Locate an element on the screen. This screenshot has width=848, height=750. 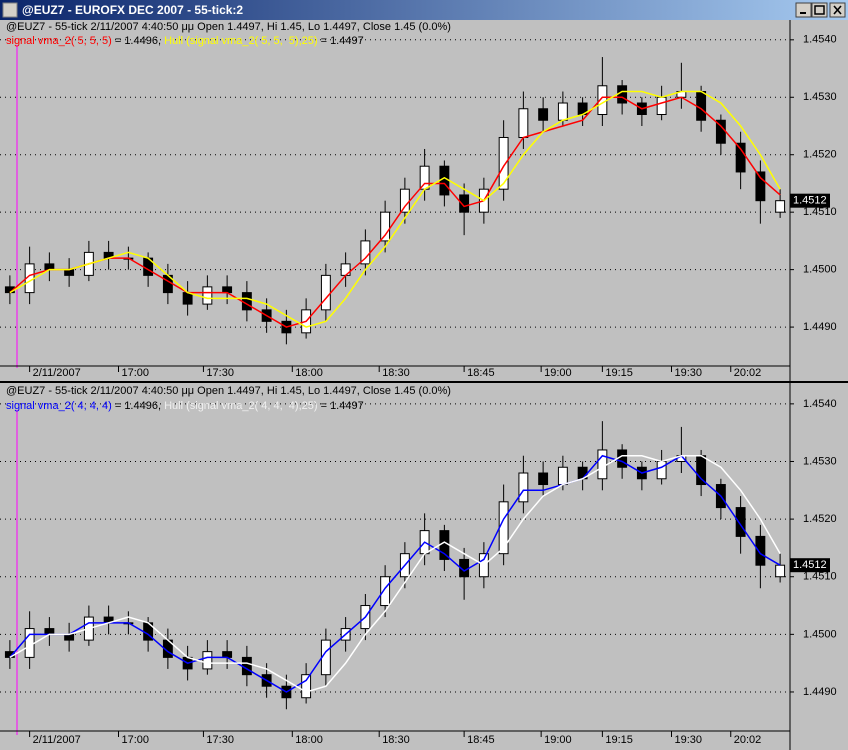
legend-name: signal vma_2( 5, 5, 5) is located at coordinates (59, 41).